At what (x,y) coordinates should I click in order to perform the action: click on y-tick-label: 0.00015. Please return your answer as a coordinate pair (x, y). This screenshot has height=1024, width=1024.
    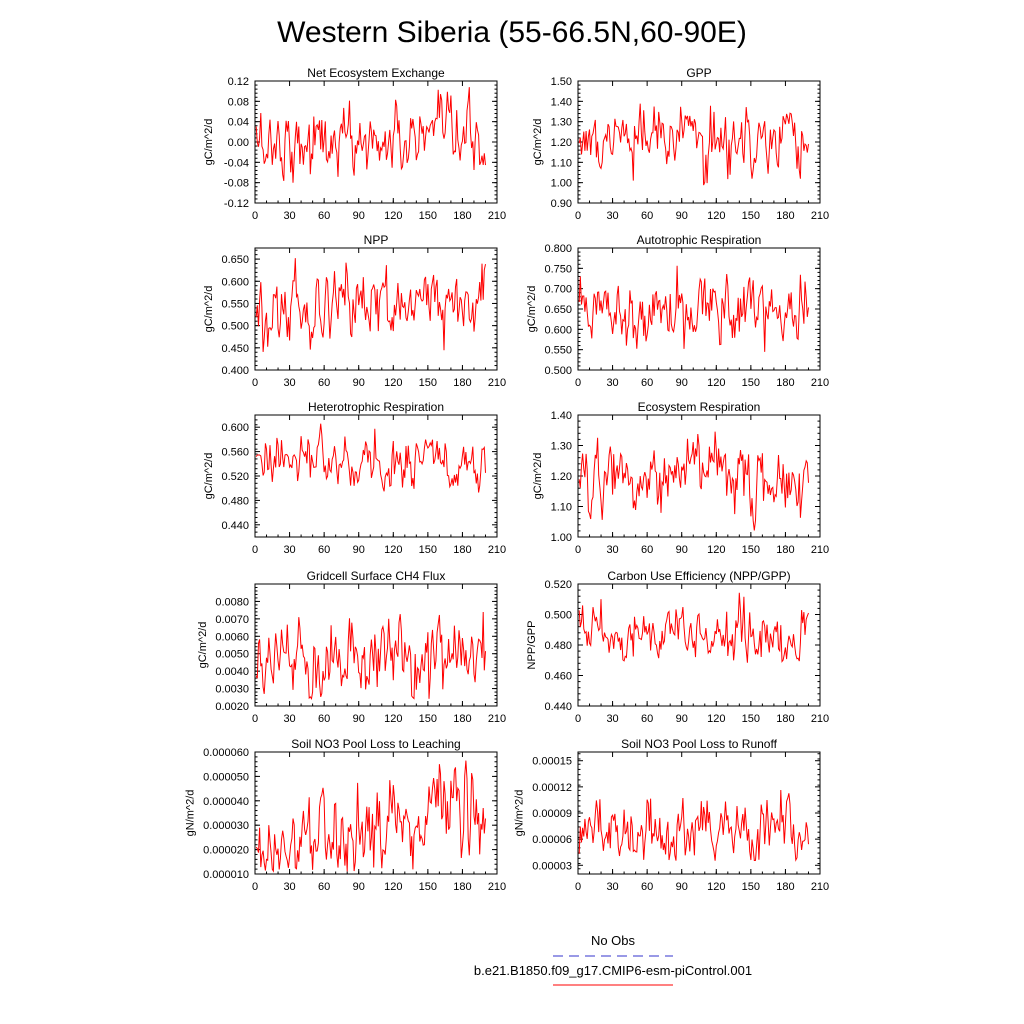
    Looking at the image, I should click on (552, 762).